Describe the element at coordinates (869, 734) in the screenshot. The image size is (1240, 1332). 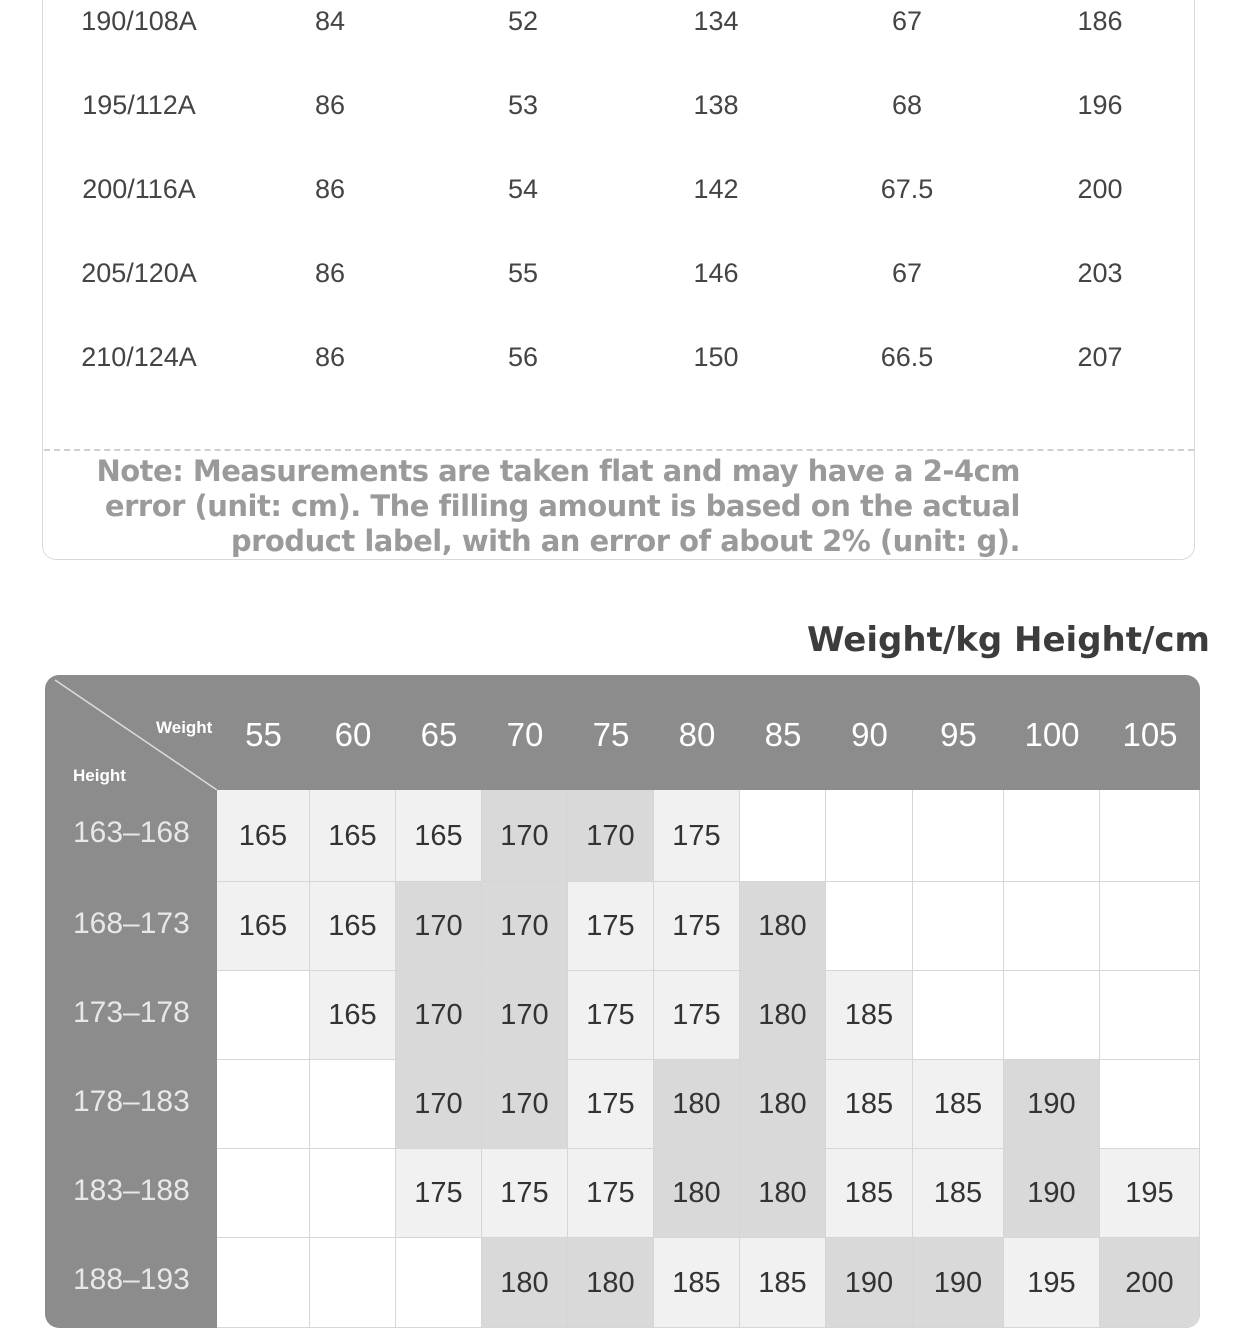
I see `weight-header: 90` at that location.